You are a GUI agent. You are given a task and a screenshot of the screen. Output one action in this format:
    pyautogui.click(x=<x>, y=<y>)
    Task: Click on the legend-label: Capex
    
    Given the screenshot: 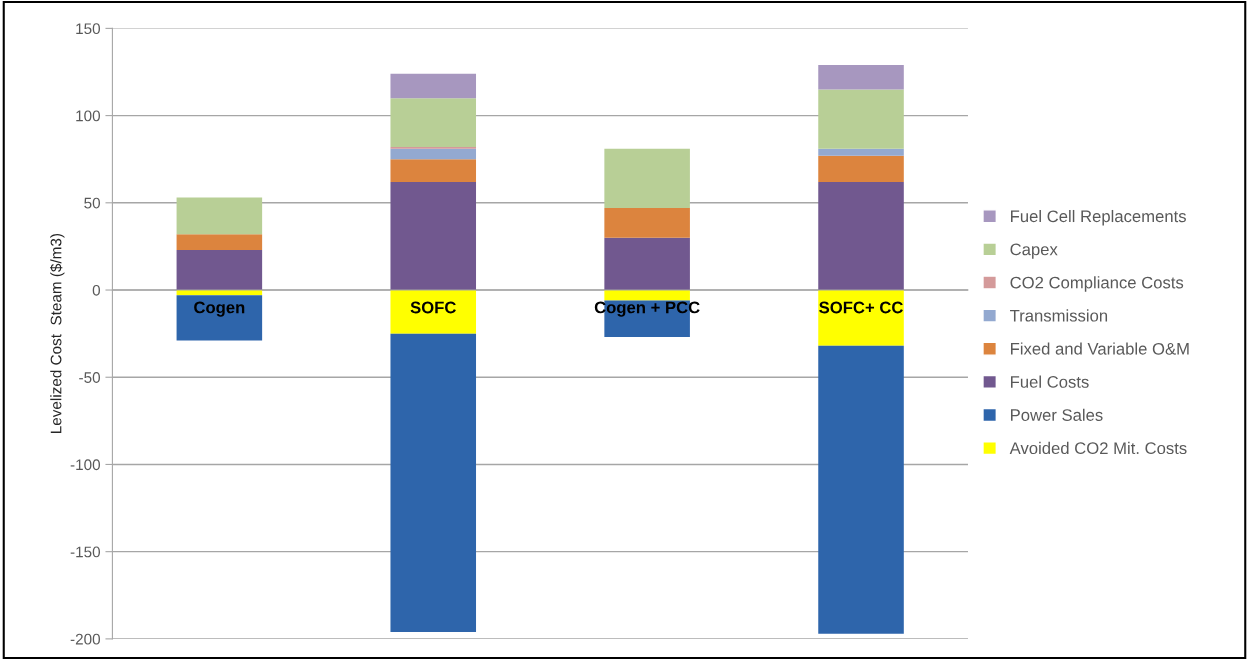 What is the action you would take?
    pyautogui.click(x=1034, y=251)
    